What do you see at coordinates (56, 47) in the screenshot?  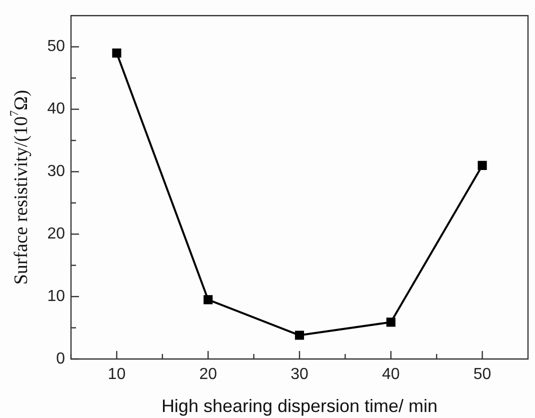 I see `y-tick-label: 50` at bounding box center [56, 47].